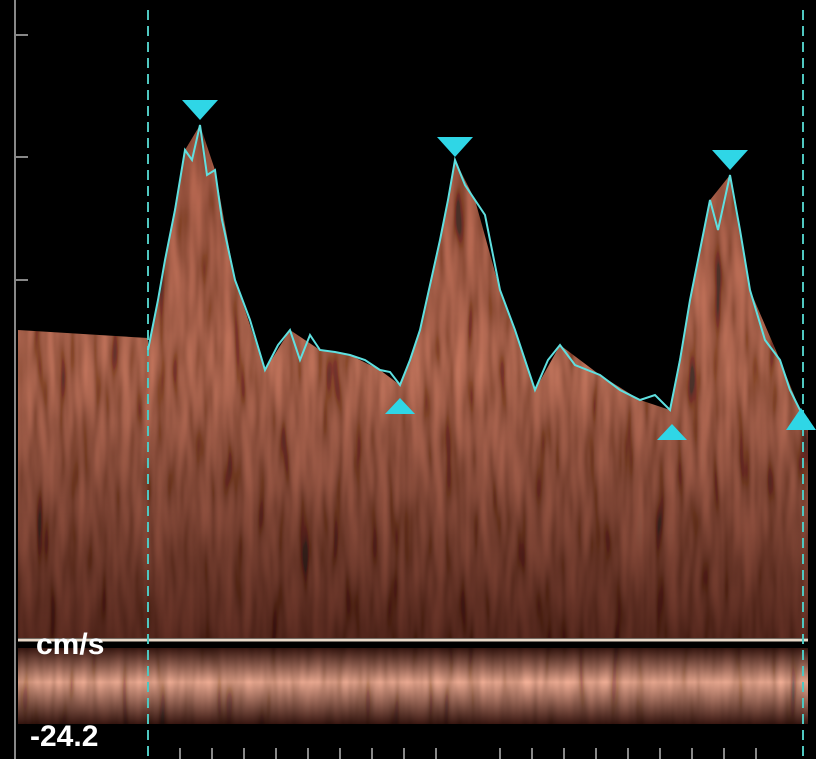  I want to click on scale-label: -24.2, so click(64, 736).